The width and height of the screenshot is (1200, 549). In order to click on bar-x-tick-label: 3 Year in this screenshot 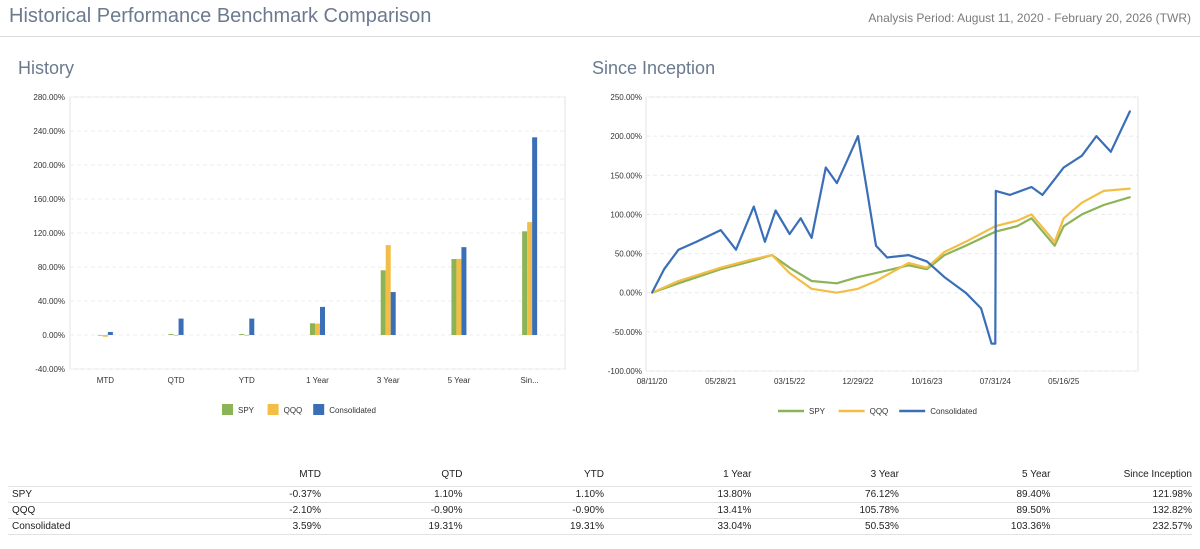, I will do `click(388, 380)`.